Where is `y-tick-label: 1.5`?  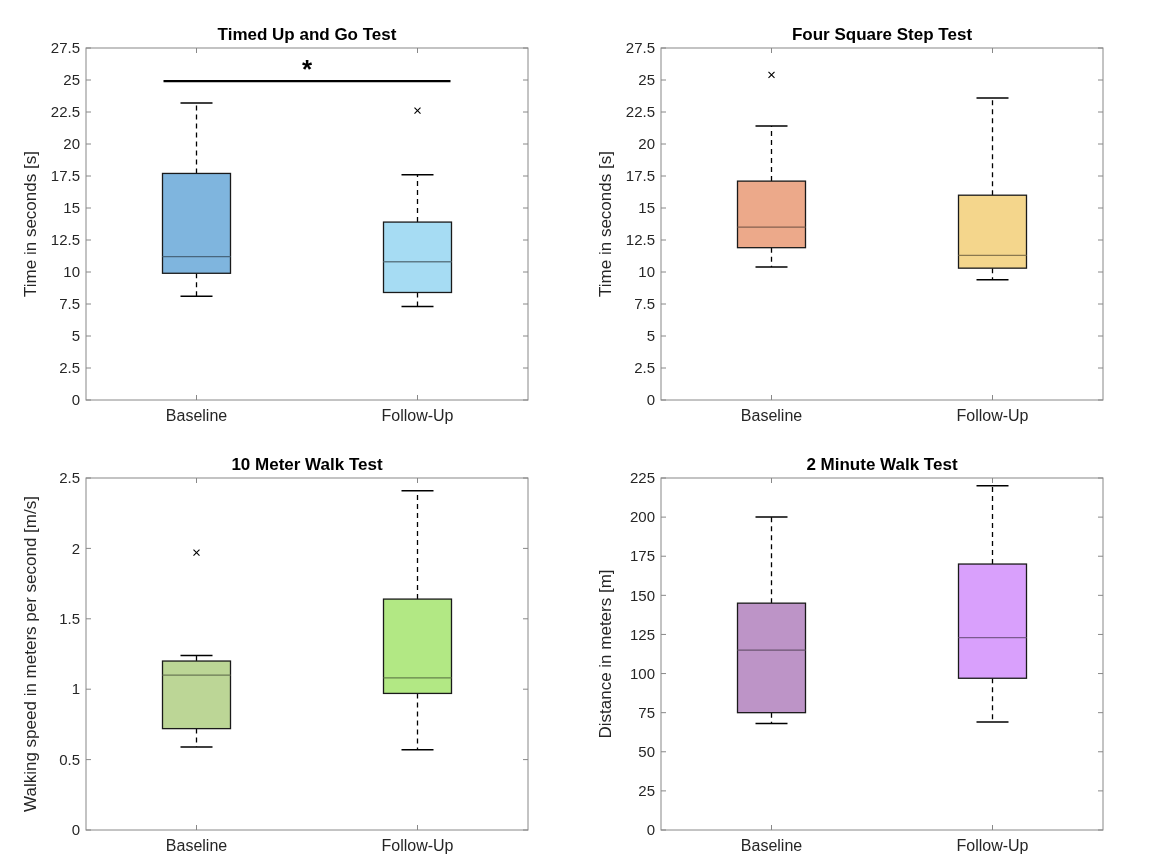
y-tick-label: 1.5 is located at coordinates (69, 619).